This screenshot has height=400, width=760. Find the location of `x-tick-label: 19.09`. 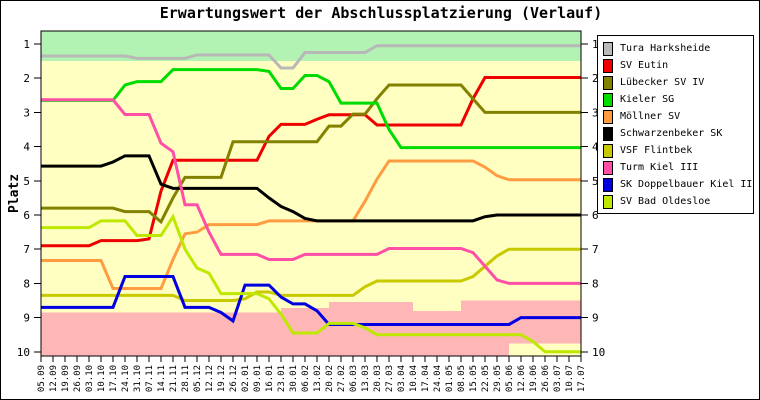

x-tick-label: 19.09 is located at coordinates (66, 378).